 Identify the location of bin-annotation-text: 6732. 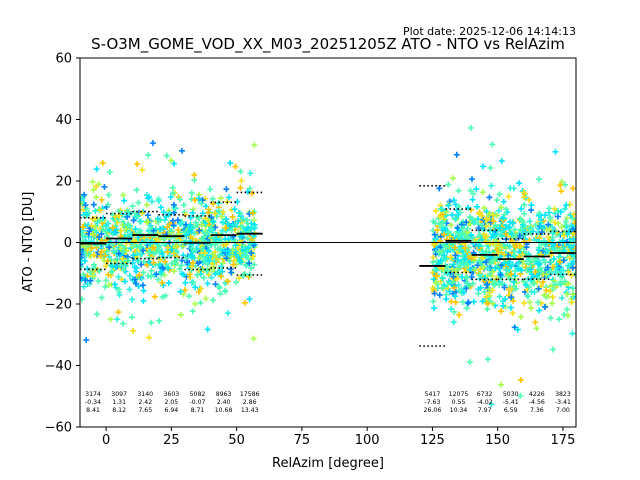
(485, 394).